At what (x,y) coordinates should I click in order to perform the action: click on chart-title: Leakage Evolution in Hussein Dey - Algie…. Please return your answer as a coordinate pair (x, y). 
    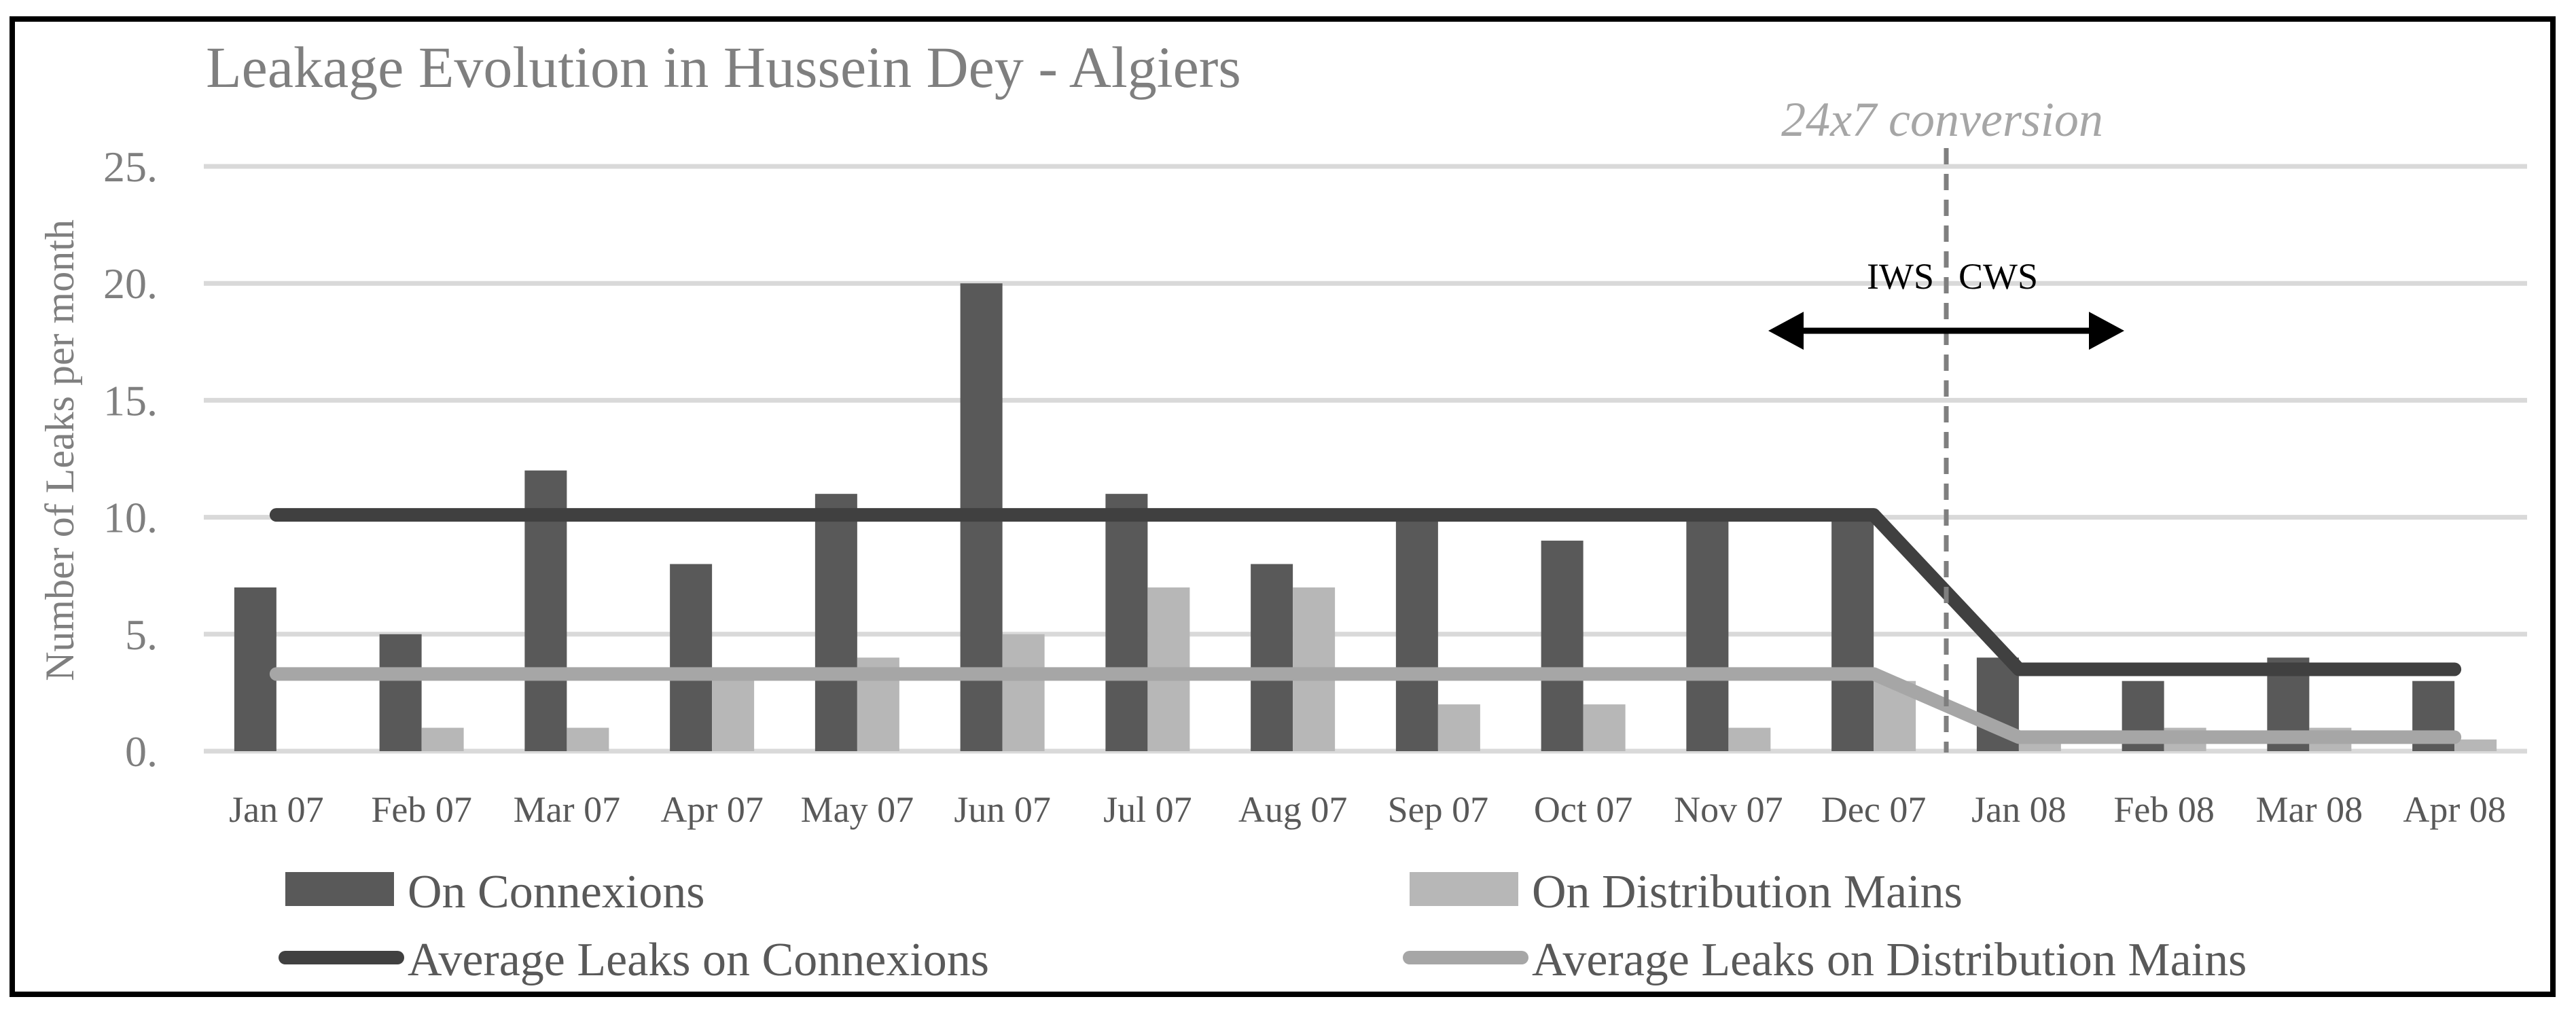
    Looking at the image, I should click on (723, 68).